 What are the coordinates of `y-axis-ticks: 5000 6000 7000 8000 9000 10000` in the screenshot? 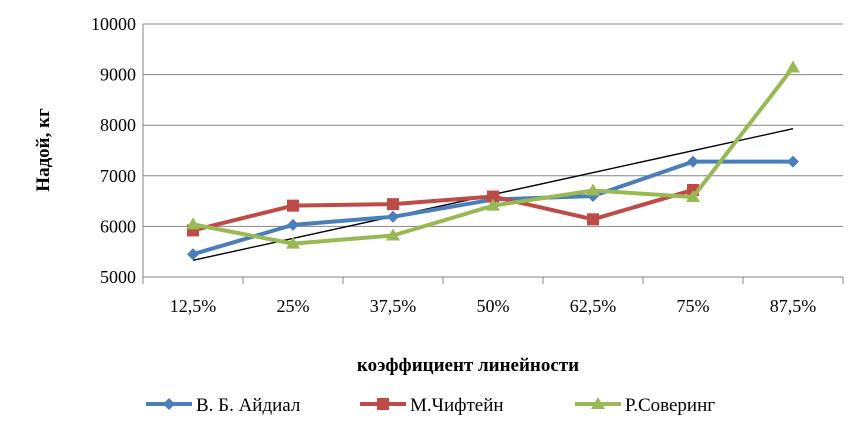 It's located at (113, 150).